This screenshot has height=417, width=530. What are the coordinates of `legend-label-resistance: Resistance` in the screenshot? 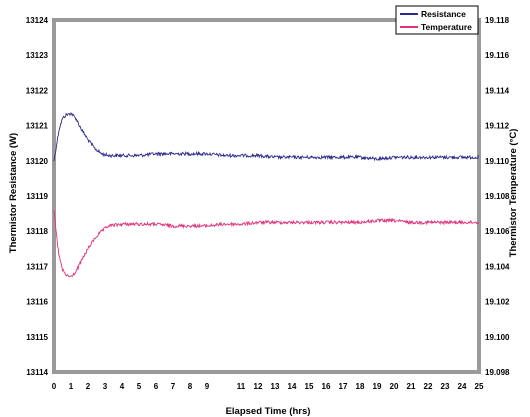 It's located at (443, 14).